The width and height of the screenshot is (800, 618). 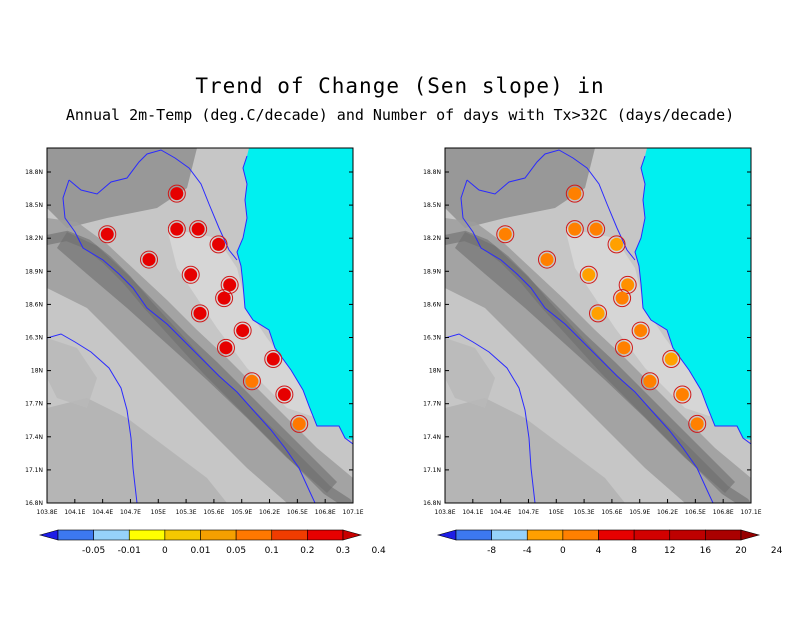 I want to click on lat-label: 17.1N, so click(x=432, y=470).